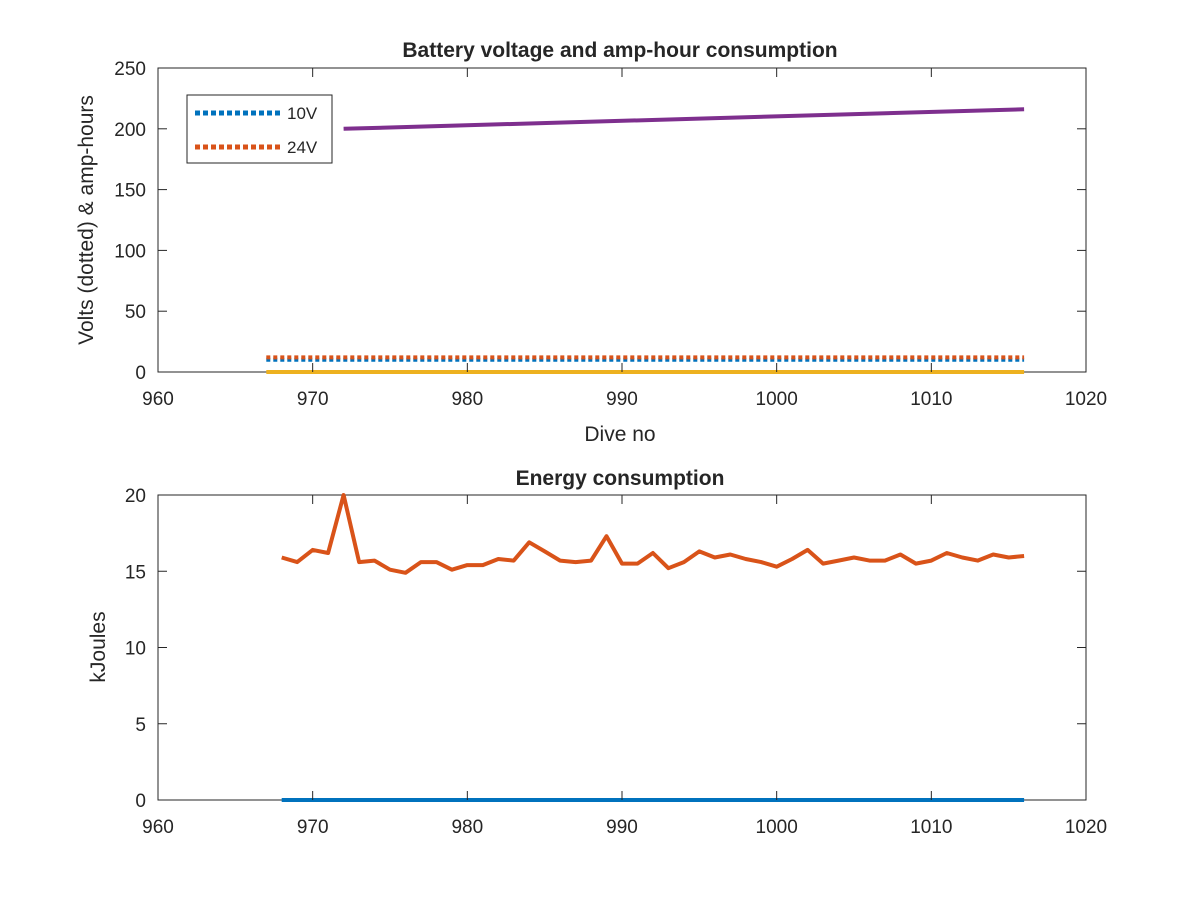  I want to click on legend: 10V 24V, so click(259, 129).